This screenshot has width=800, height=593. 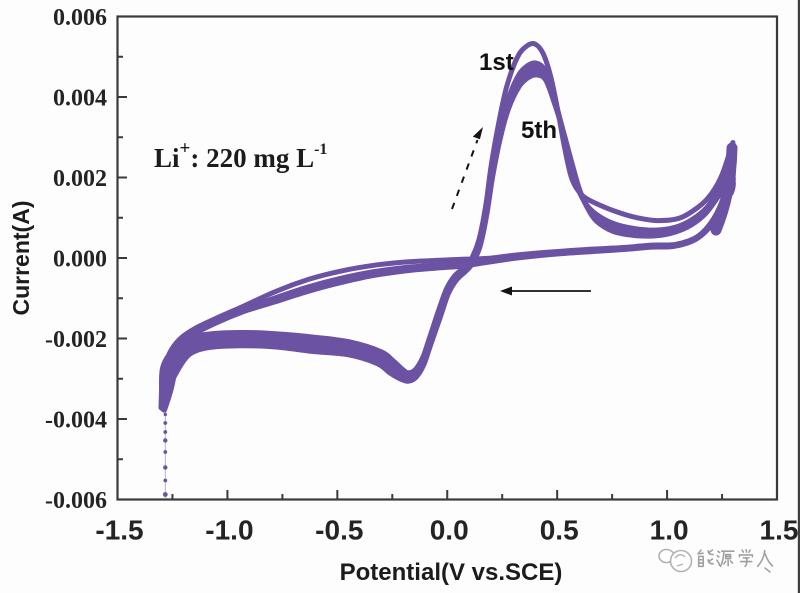 What do you see at coordinates (339, 530) in the screenshot?
I see `svg-text: -0.5` at bounding box center [339, 530].